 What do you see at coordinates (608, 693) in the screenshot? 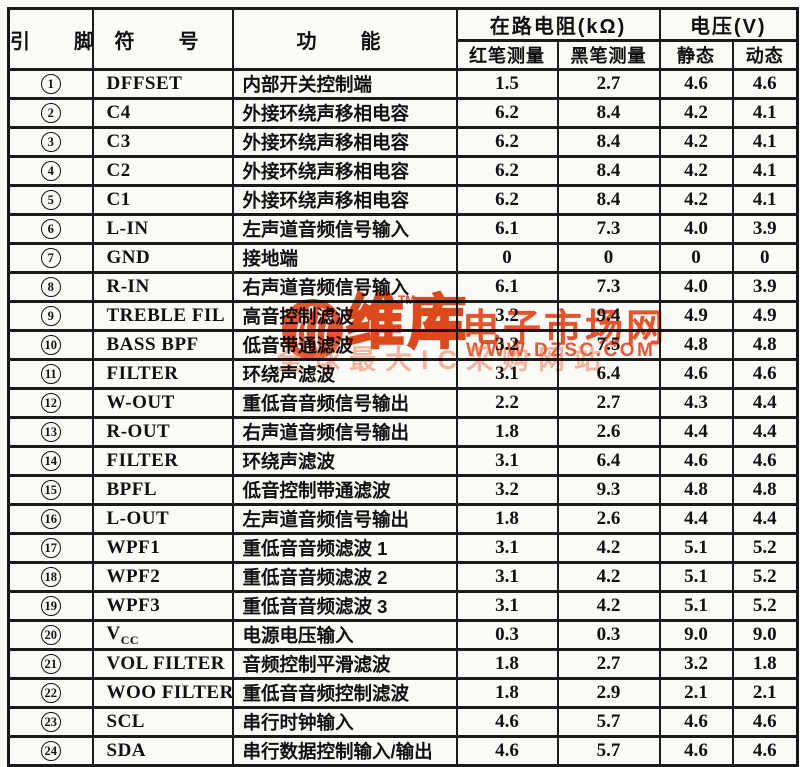
I see `black-pen-value: 2.9` at bounding box center [608, 693].